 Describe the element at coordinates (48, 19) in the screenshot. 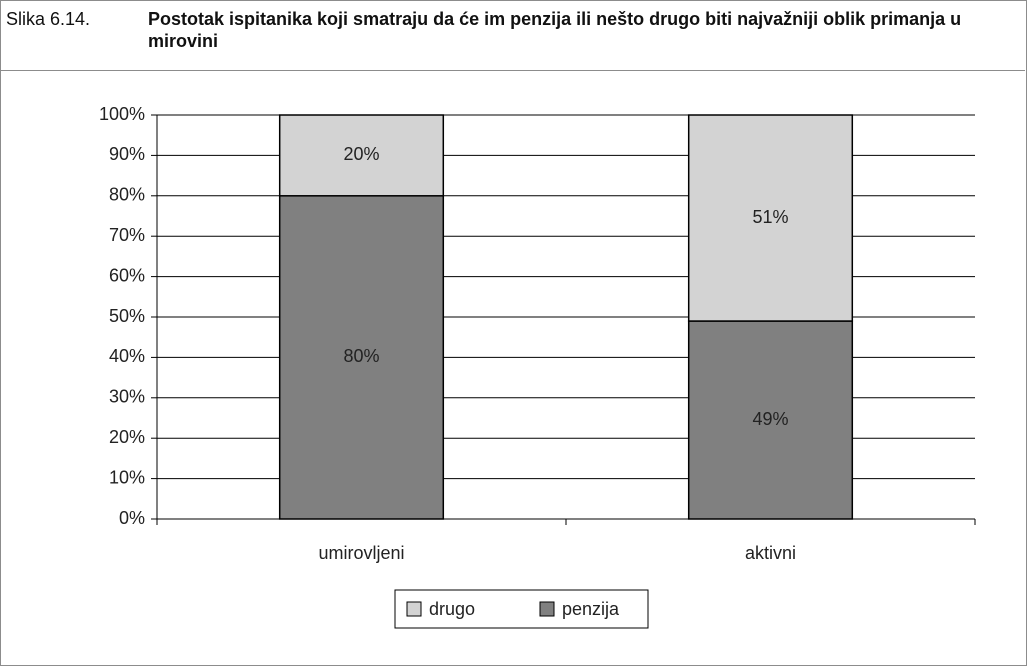

I see `figure-label: Slika 6.14.` at that location.